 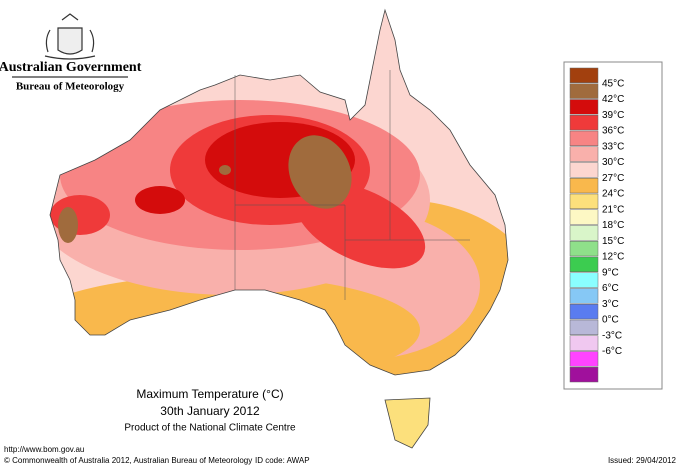 What do you see at coordinates (613, 257) in the screenshot?
I see `legend-label: 12°C` at bounding box center [613, 257].